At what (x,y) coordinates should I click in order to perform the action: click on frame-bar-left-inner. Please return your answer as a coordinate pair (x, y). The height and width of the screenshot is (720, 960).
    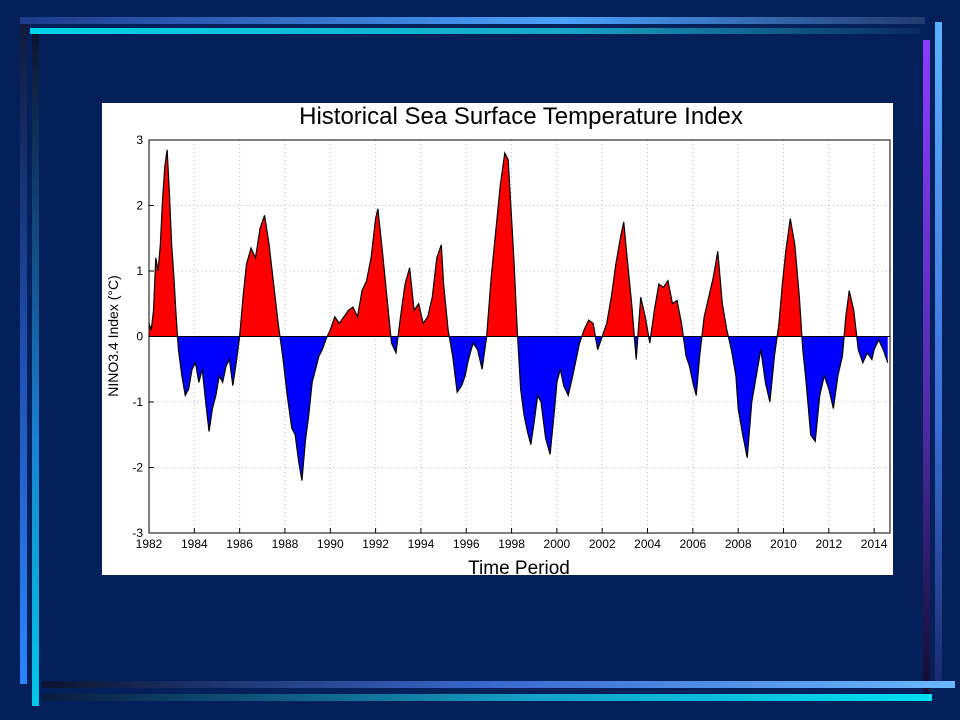
    Looking at the image, I should click on (35, 370).